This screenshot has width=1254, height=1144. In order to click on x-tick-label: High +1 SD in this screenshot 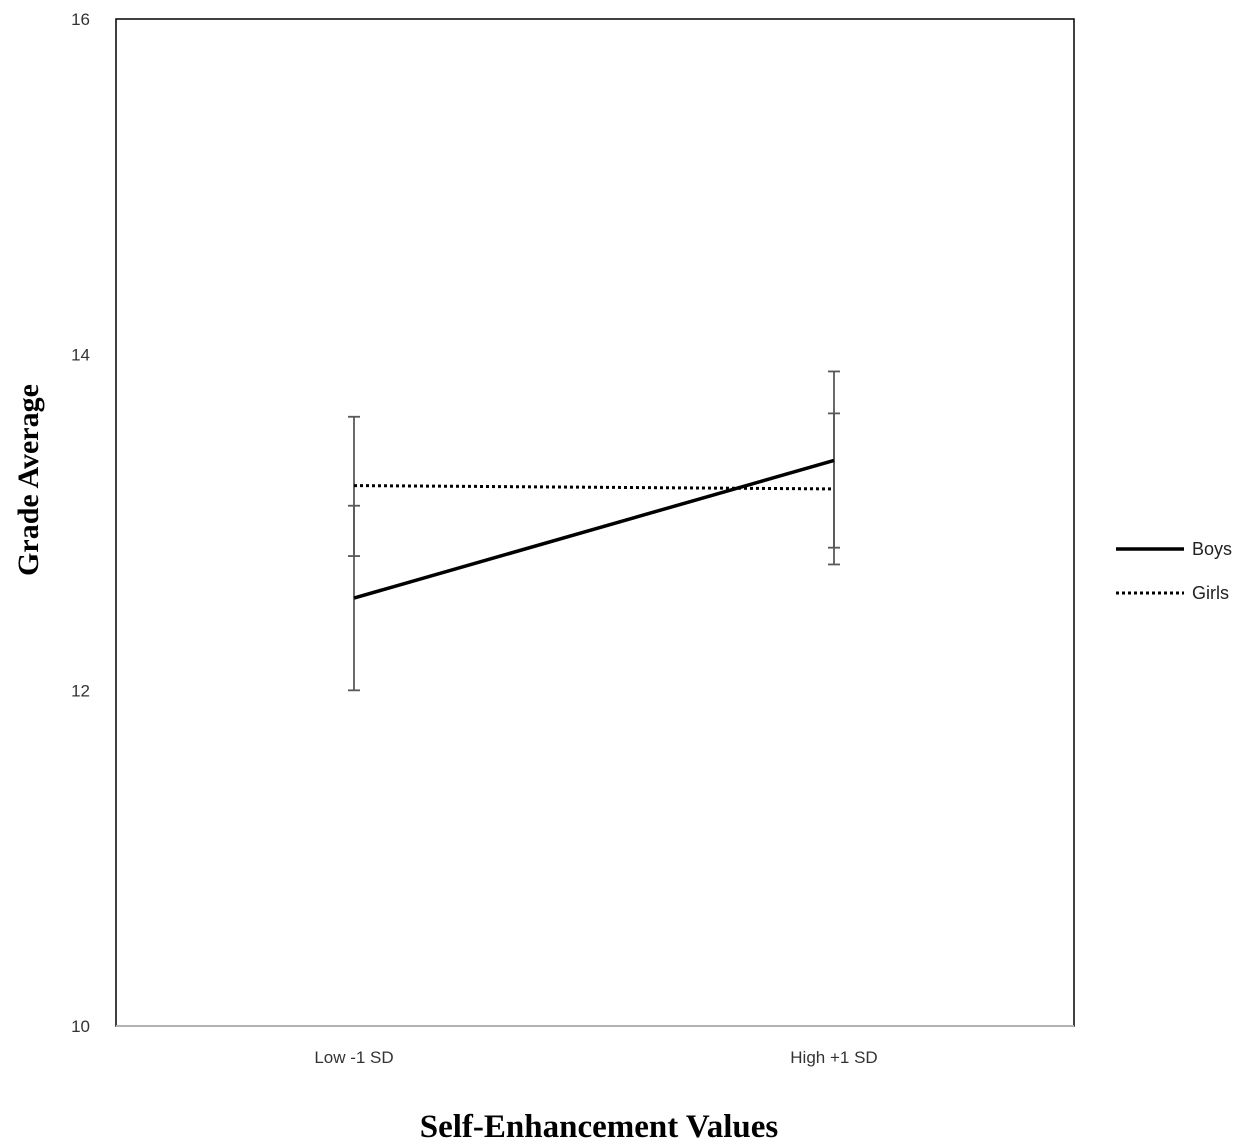, I will do `click(833, 1057)`.